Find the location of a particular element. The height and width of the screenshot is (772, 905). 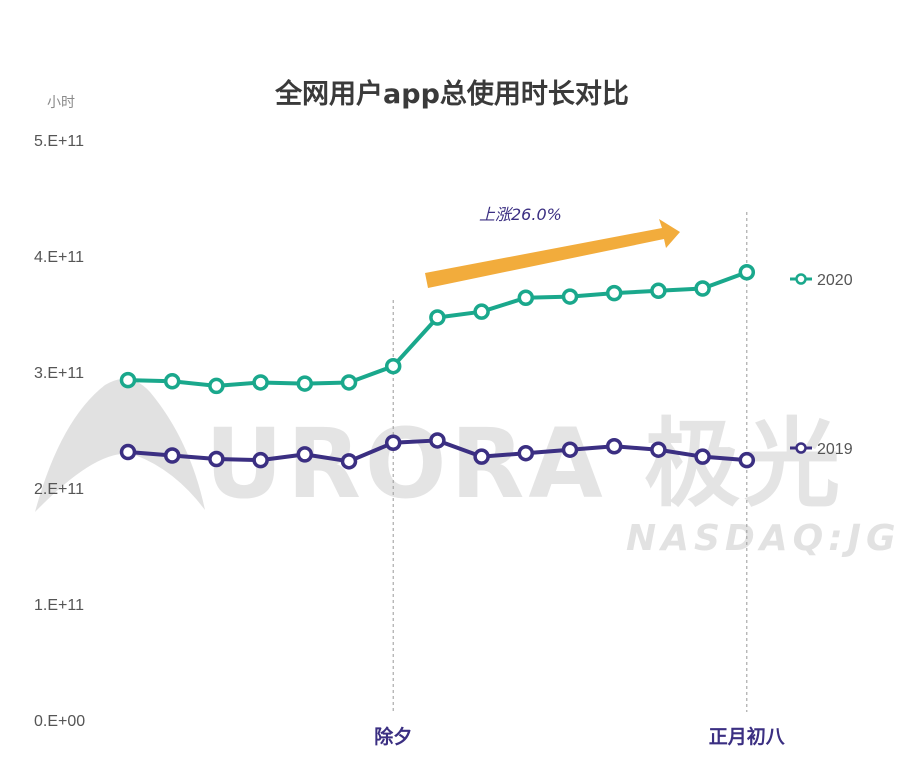

legend-label-2020: 2020 is located at coordinates (835, 280).